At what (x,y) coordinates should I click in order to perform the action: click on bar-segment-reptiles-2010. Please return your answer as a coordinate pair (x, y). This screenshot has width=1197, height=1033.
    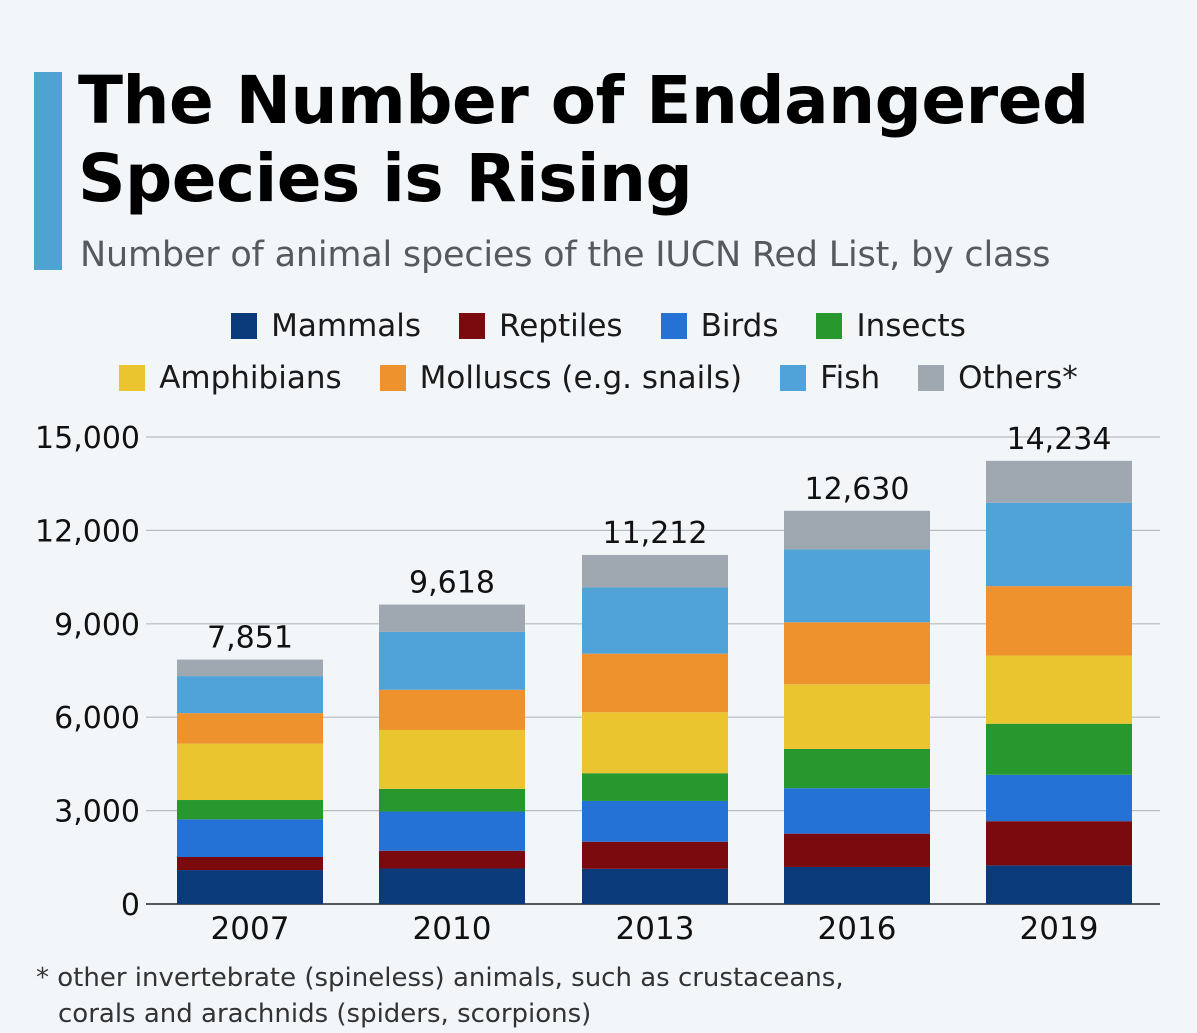
    Looking at the image, I should click on (452, 859).